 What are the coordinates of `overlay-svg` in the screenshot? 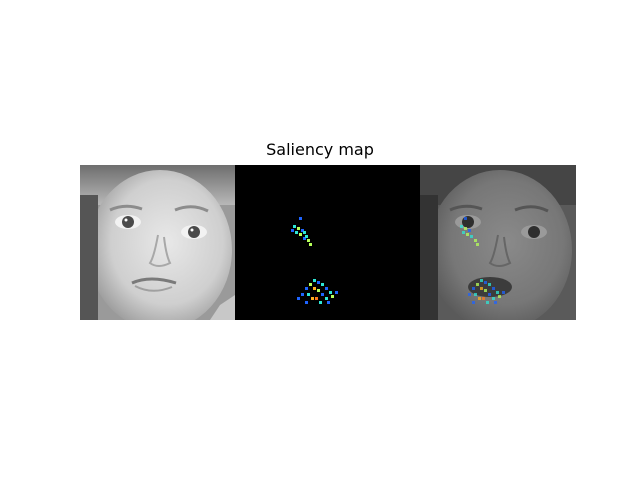 It's located at (498, 242).